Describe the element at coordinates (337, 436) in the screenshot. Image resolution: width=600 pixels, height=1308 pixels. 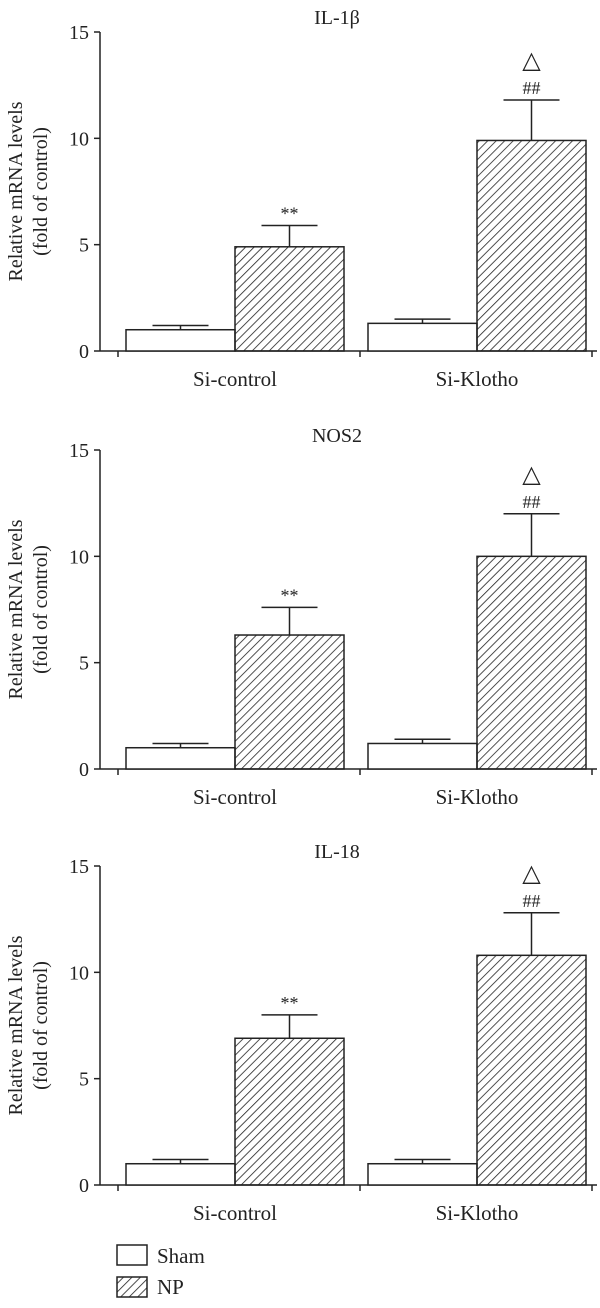
I see `chart-title: NOS2` at that location.